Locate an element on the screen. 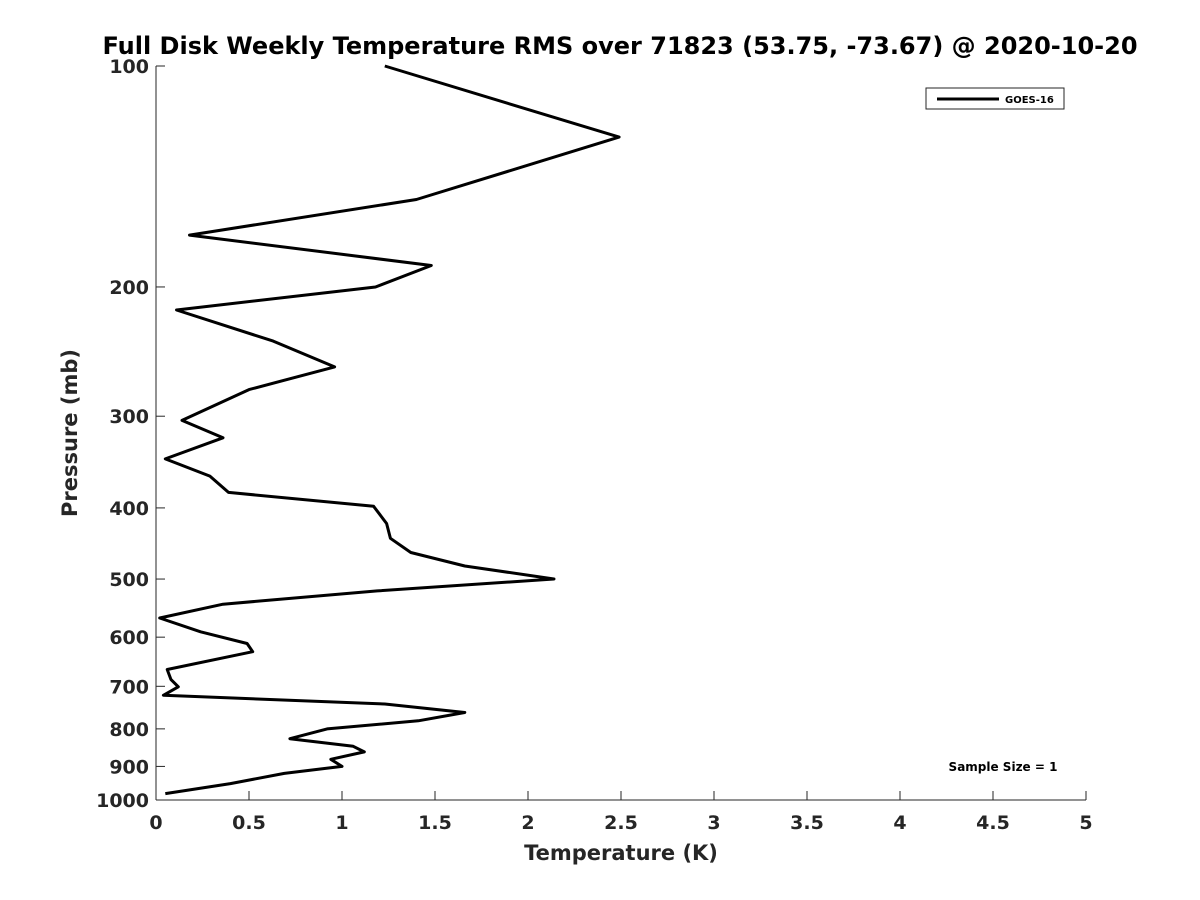 This screenshot has height=900, width=1200. legend: GOES-16 is located at coordinates (995, 98).